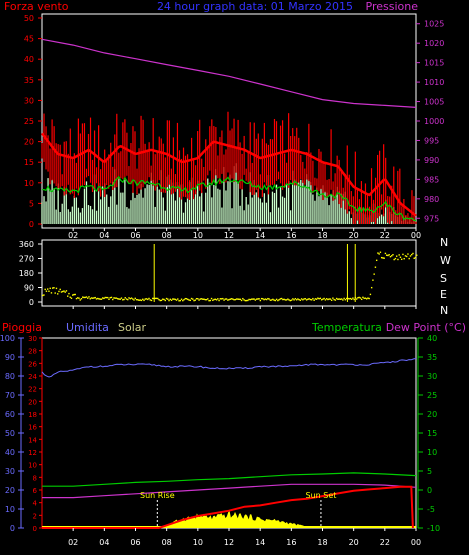 This screenshot has height=555, width=469. Describe the element at coordinates (229, 273) in the screenshot. I see `wind-direction-panel` at that location.